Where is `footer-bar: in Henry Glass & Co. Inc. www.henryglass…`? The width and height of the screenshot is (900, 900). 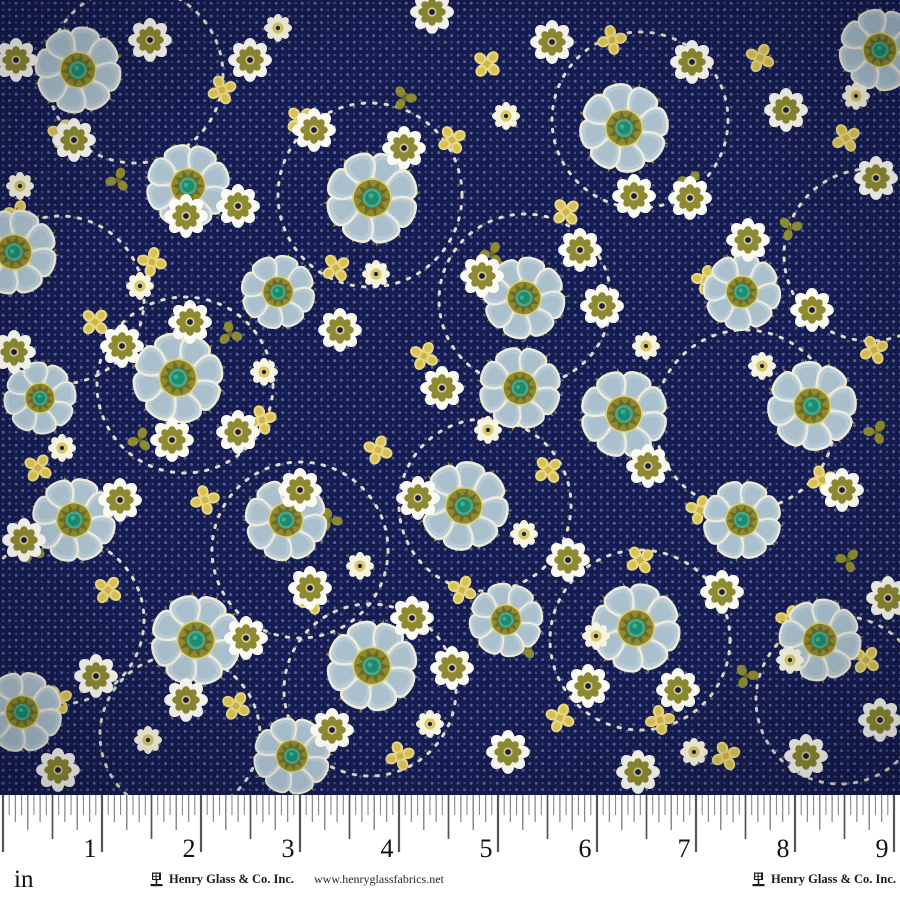 footer-bar: in Henry Glass & Co. Inc. www.henryglass… is located at coordinates (450, 881).